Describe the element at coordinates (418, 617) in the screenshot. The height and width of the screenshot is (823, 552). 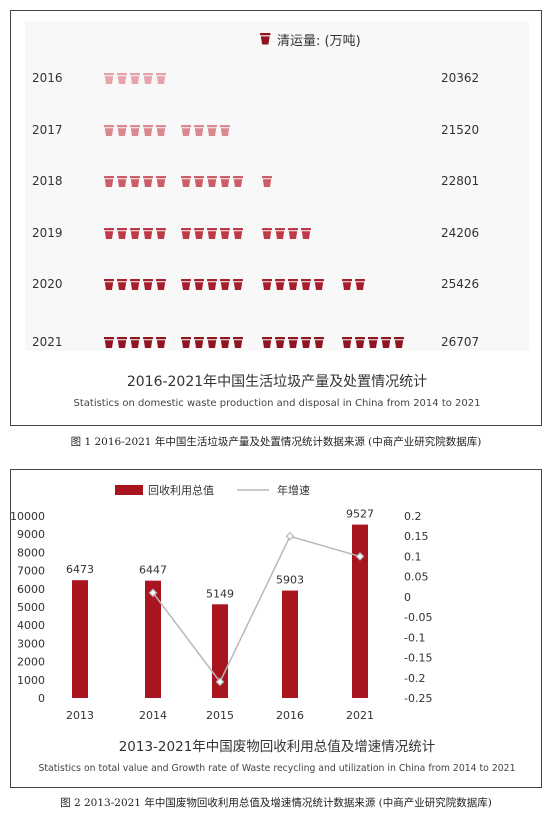
I see `right-axis-tick-label: -0.05` at that location.